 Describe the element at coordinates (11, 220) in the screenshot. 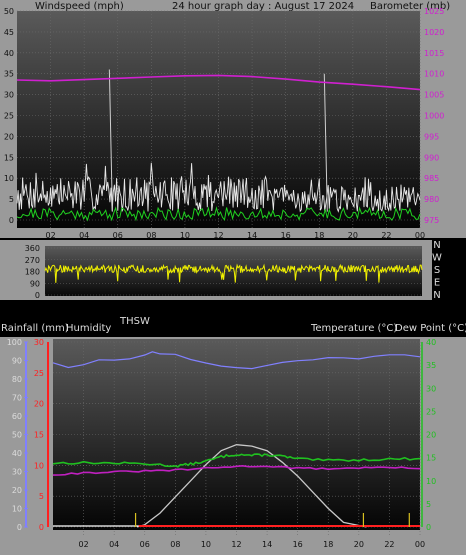

I see `wind-tick-label: 0` at that location.